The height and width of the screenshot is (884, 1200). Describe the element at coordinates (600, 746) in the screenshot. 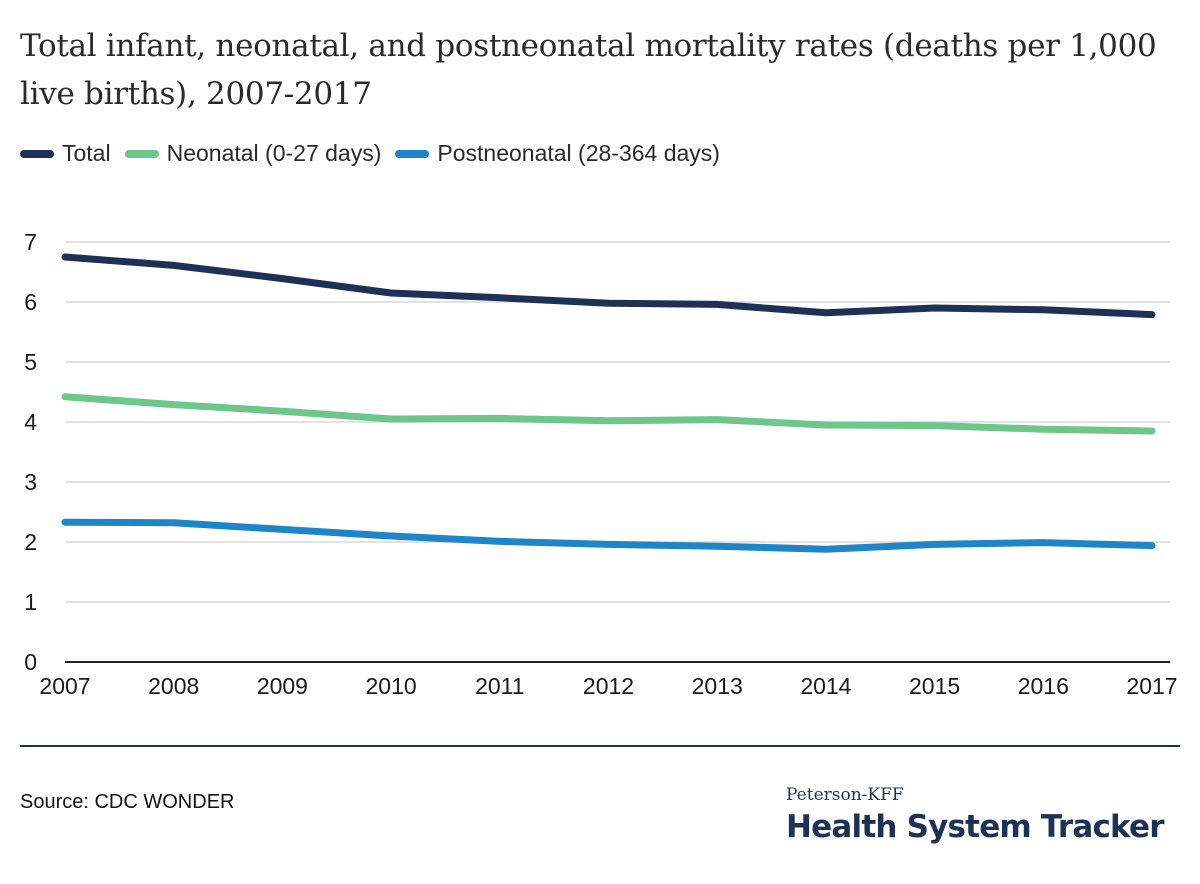

I see `footer-divider` at that location.